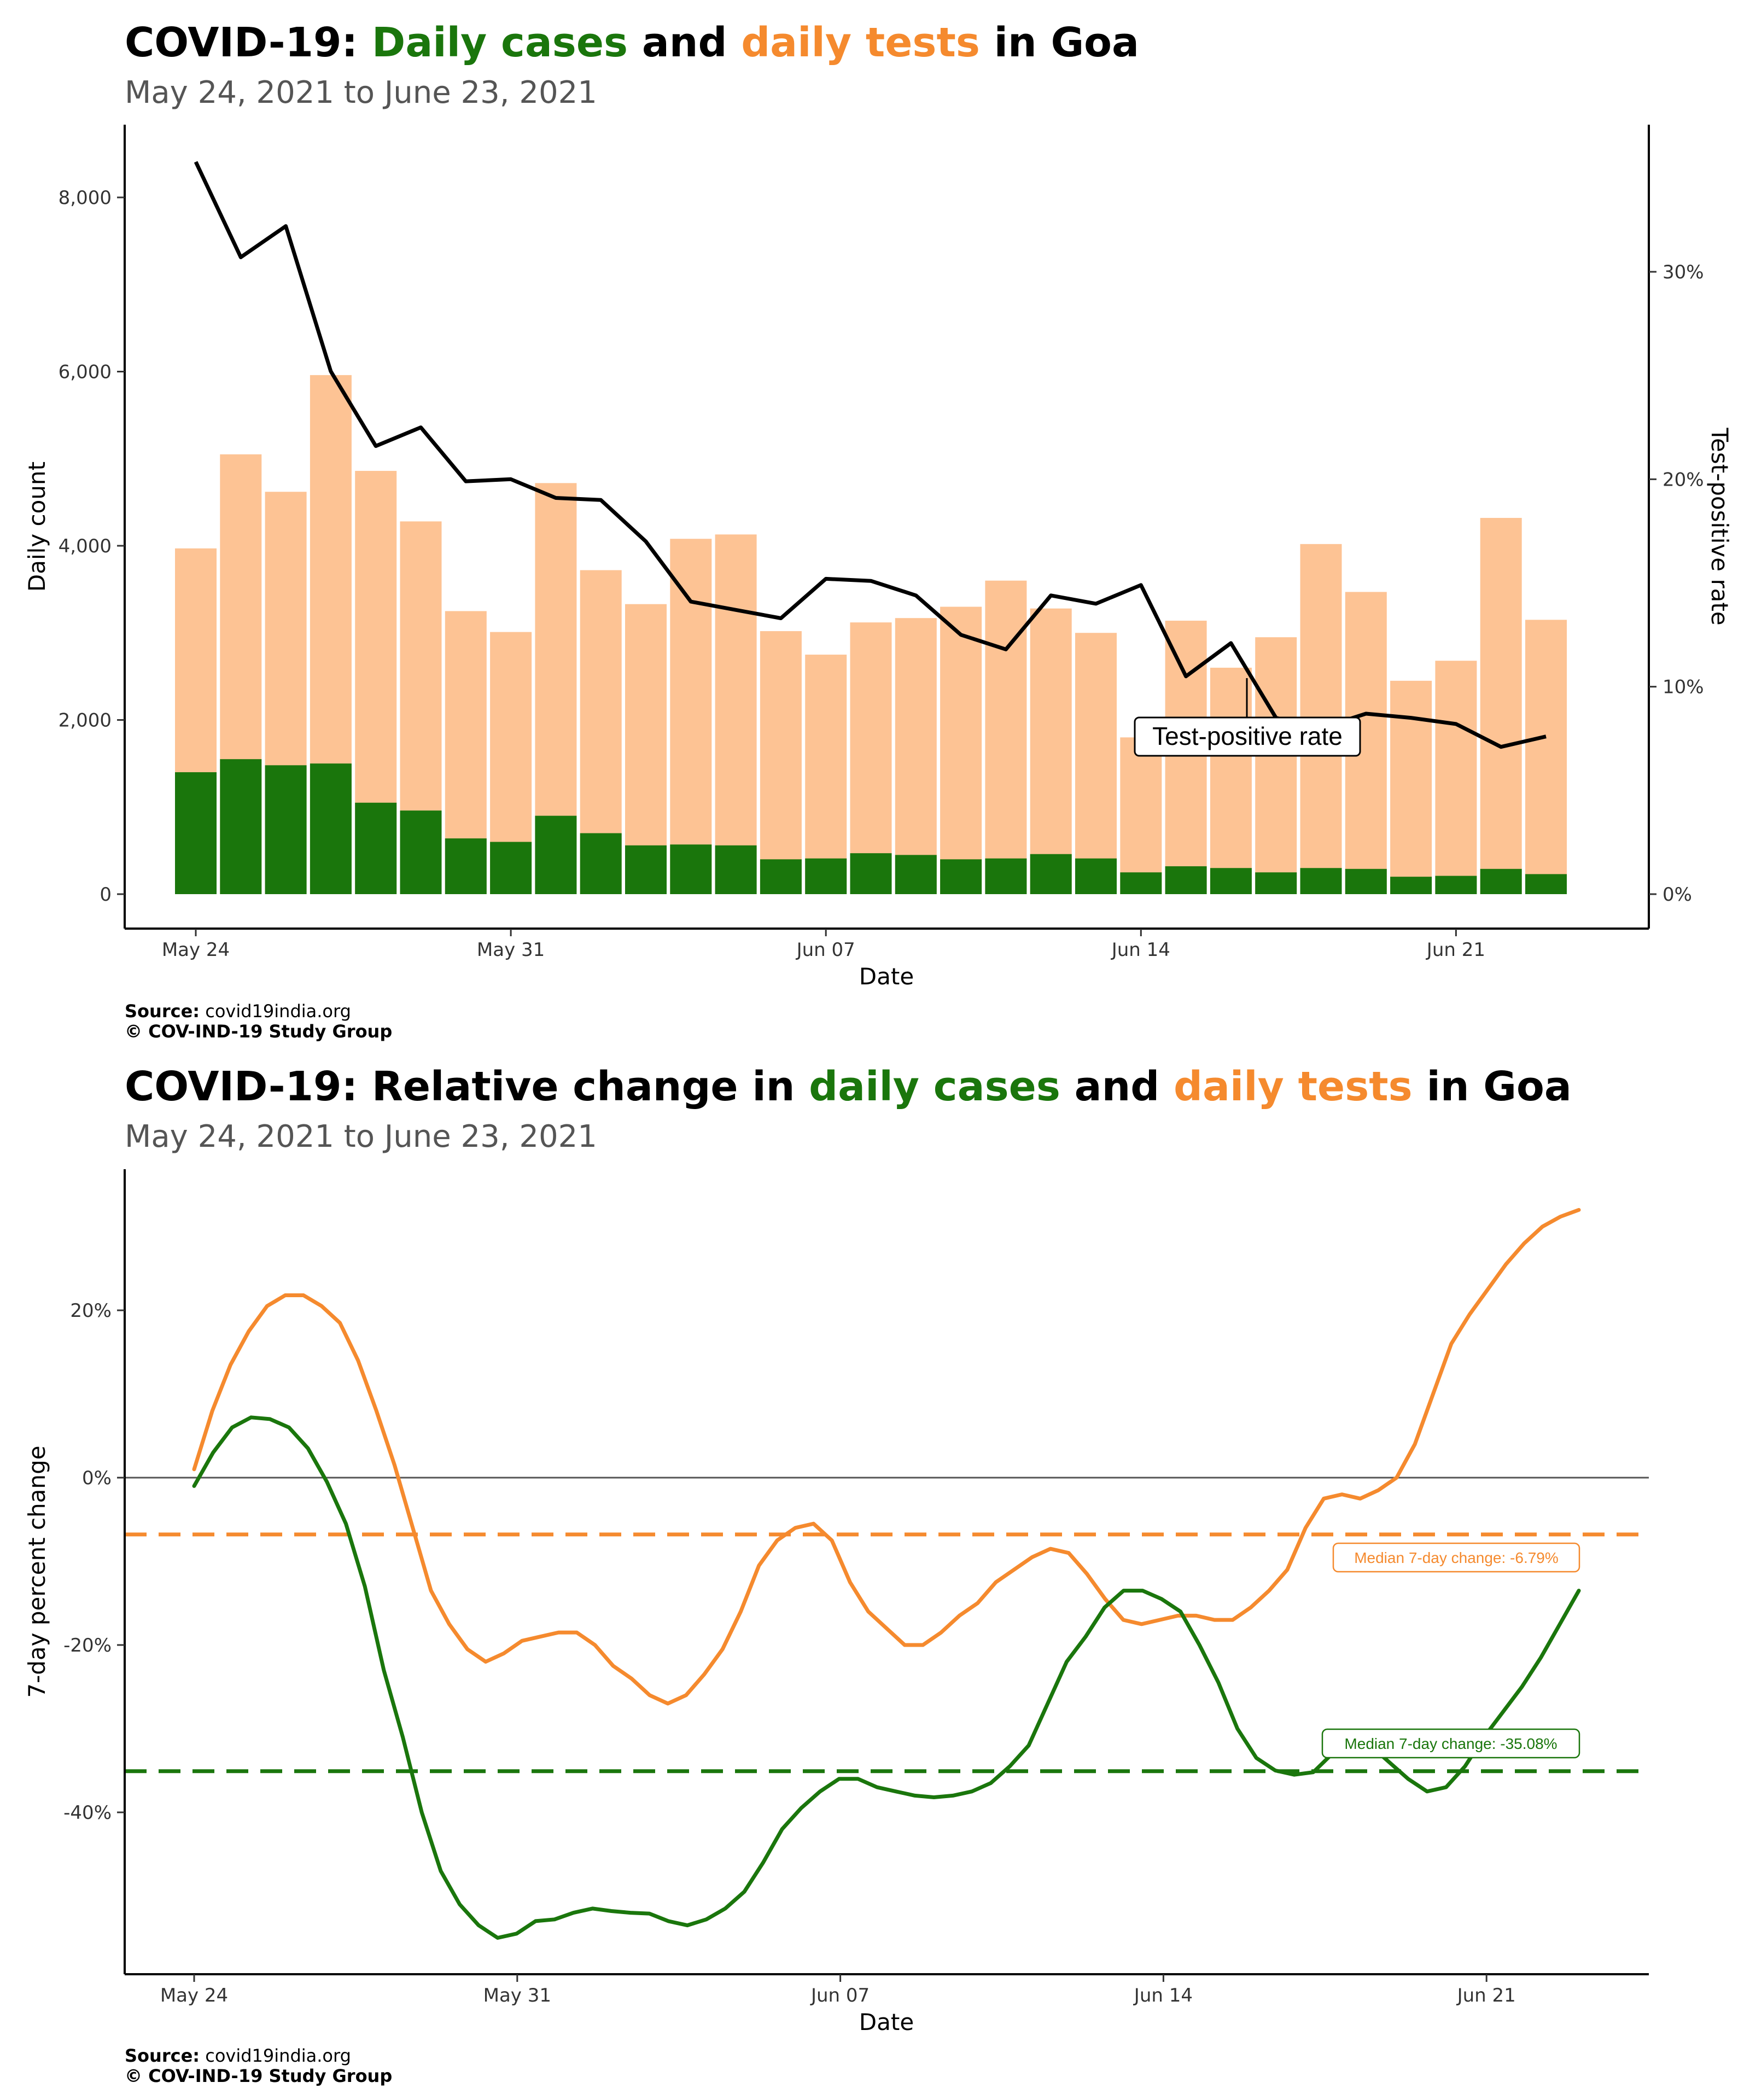  I want to click on chart1-y2-ticks: 0% 10% 20% 30%, so click(1676, 583).